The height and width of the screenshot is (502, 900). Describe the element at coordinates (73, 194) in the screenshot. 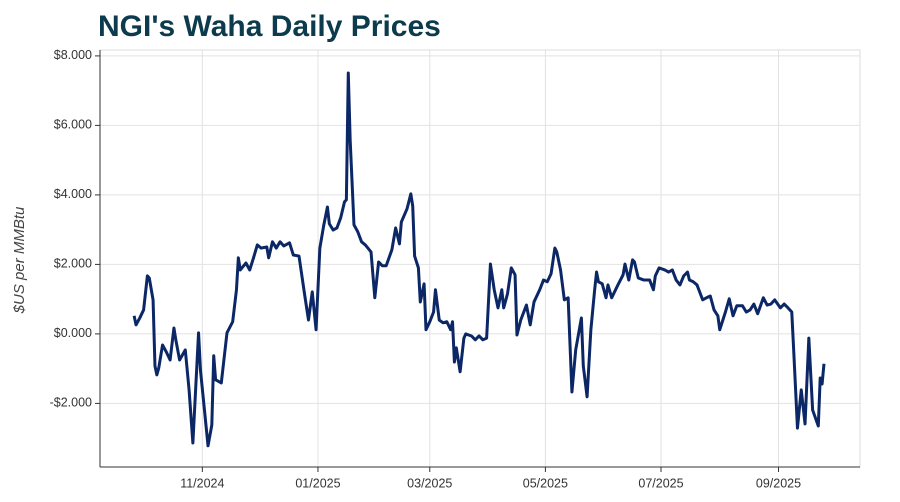

I see `y-tick-label: $4.000` at that location.